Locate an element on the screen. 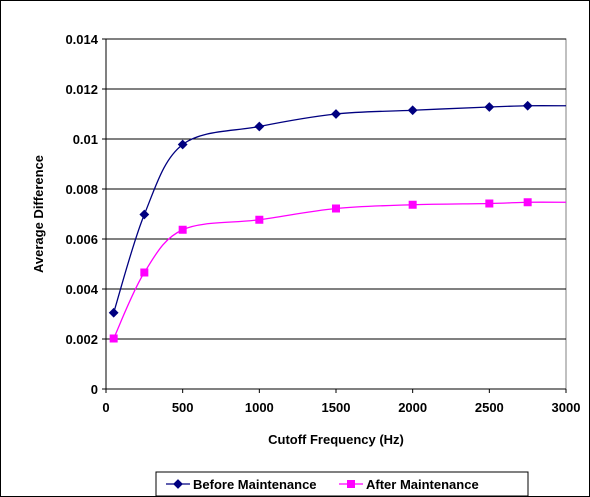  y-tick-label: 0.012 is located at coordinates (81, 89).